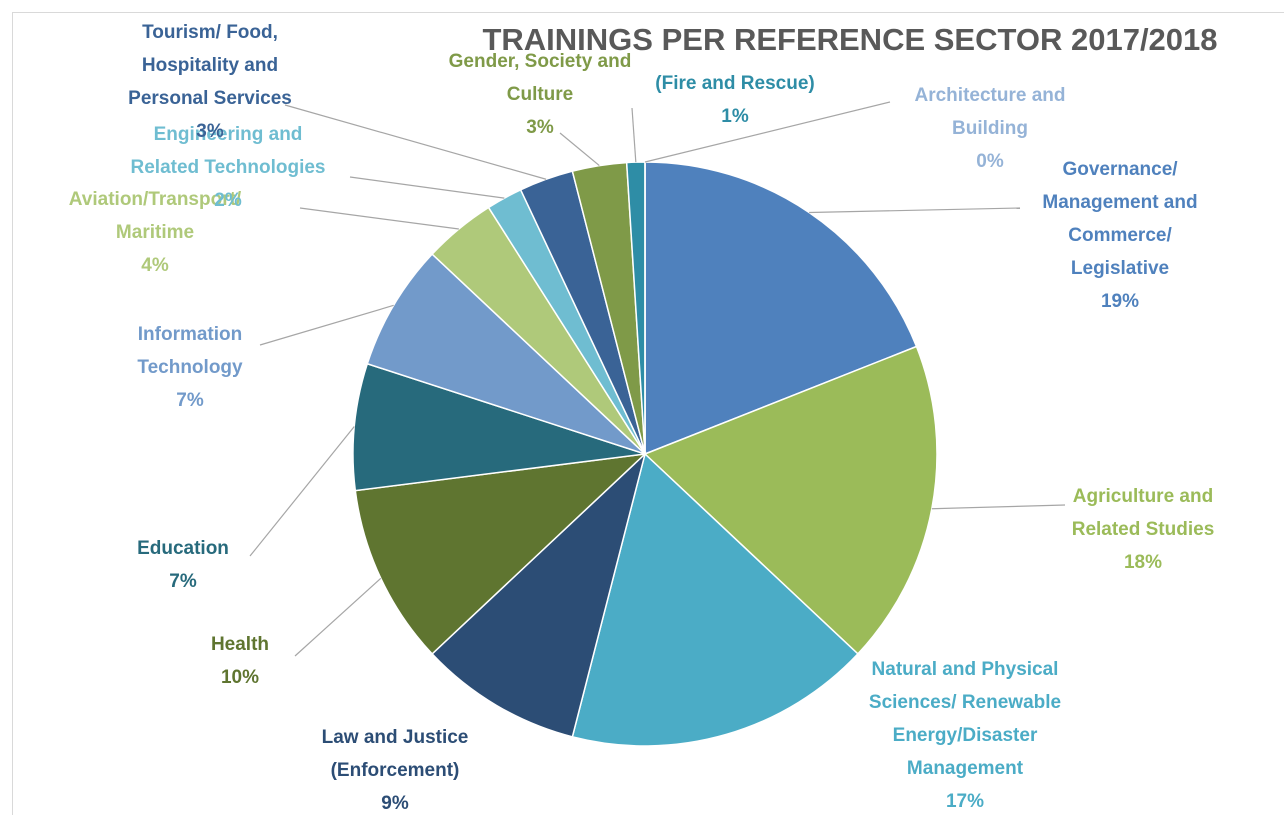  I want to click on category-label: Law and Justice (Enforcement), so click(395, 754).